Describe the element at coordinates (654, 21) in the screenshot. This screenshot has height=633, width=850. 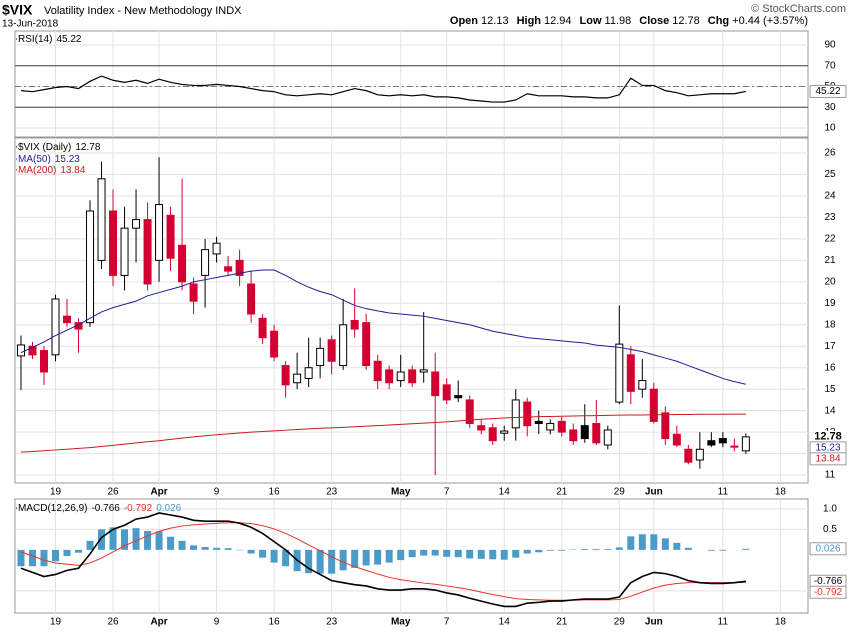
I see `quote-label: Close` at that location.